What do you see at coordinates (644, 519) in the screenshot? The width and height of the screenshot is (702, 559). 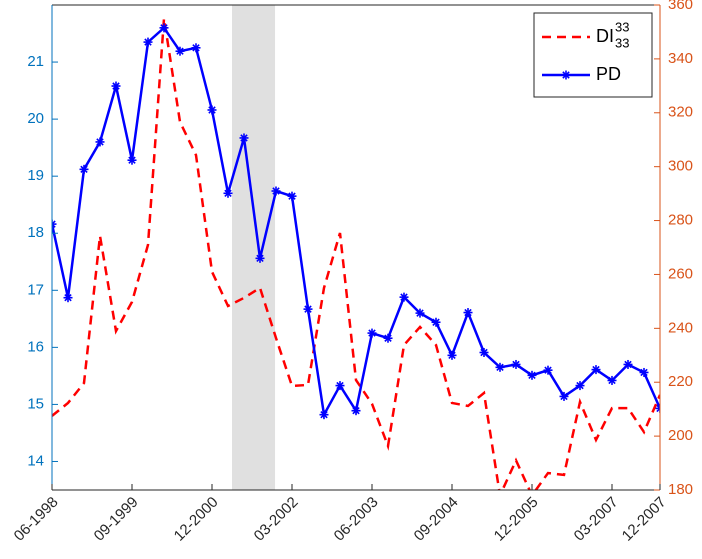 I see `x-tick-label: 12-2007` at bounding box center [644, 519].